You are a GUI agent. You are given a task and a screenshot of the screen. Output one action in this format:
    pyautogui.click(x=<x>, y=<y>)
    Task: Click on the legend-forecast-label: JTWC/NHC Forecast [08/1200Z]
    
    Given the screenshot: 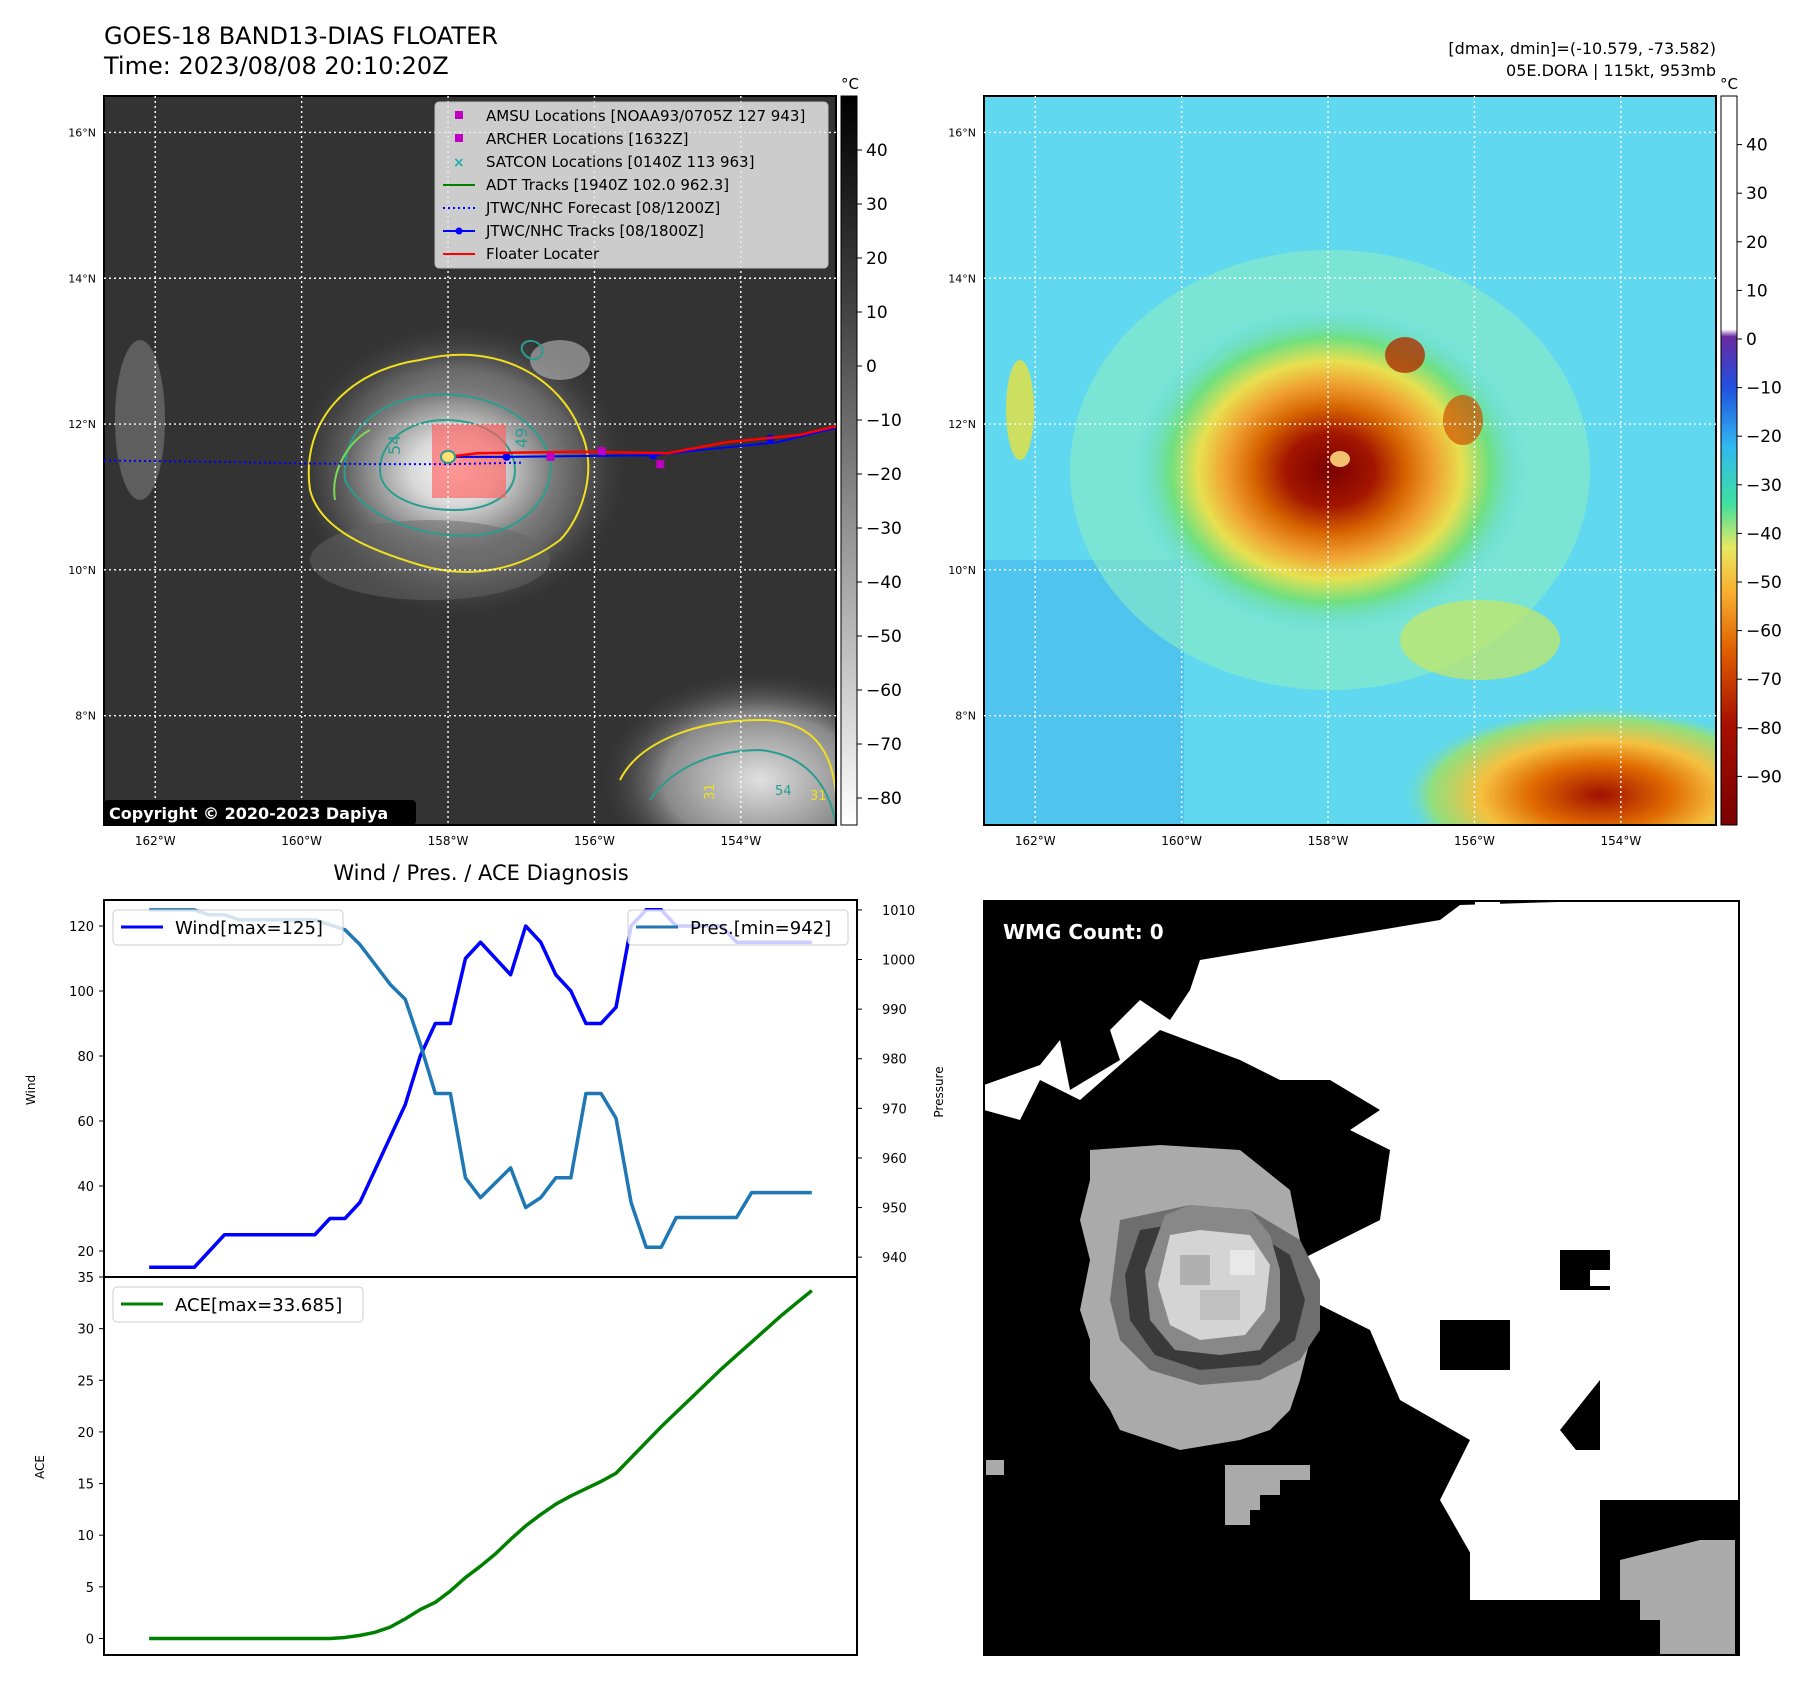 What is the action you would take?
    pyautogui.click(x=602, y=208)
    